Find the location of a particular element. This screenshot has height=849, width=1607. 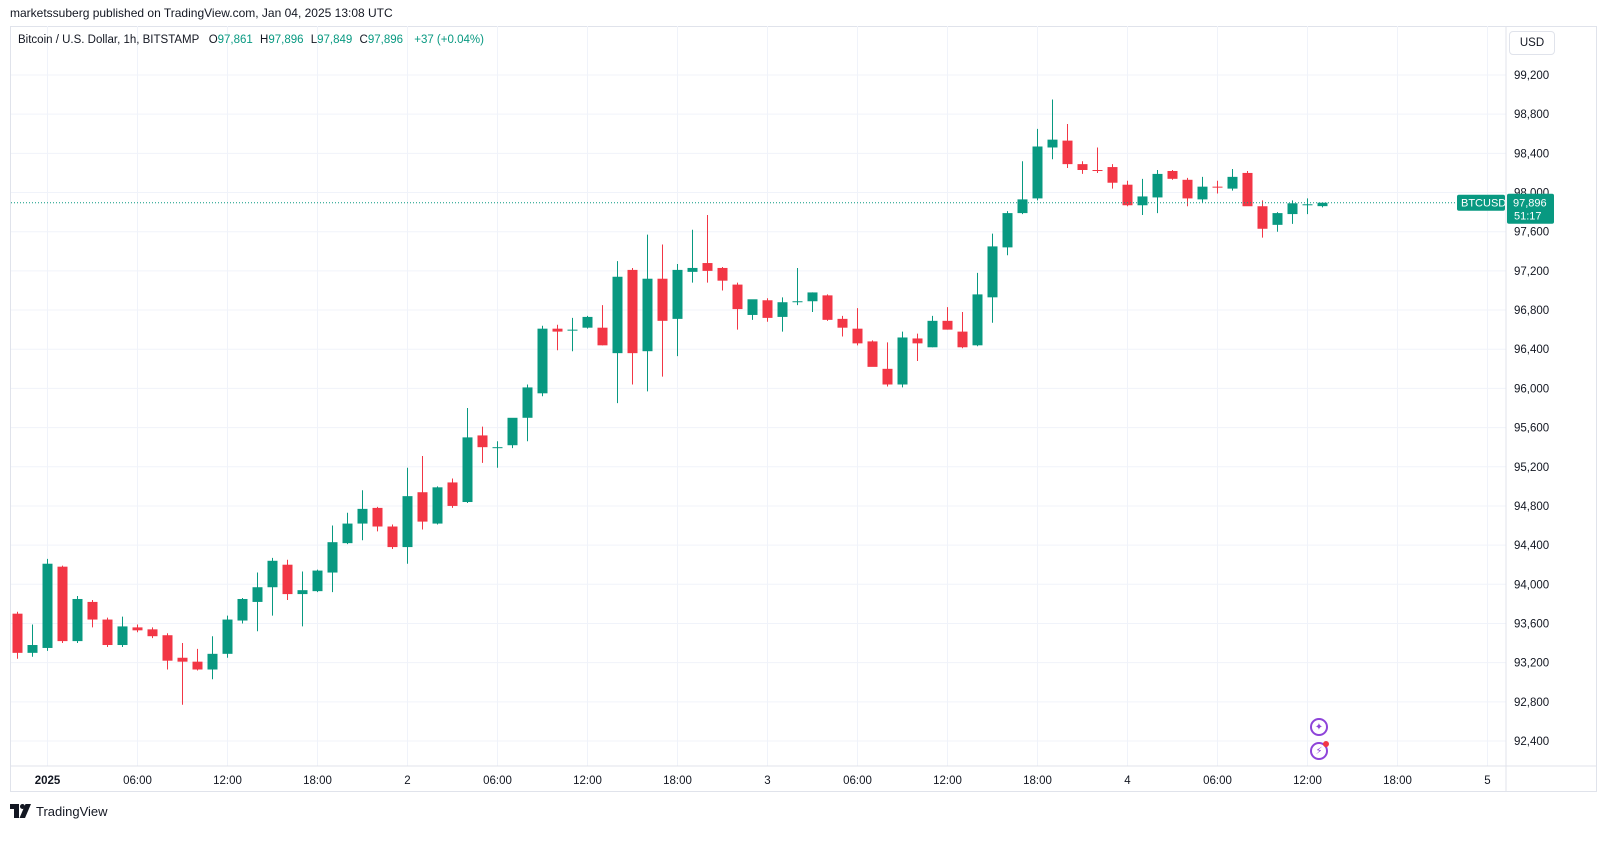

price-tag-countdown: 51:17 is located at coordinates (1528, 217).